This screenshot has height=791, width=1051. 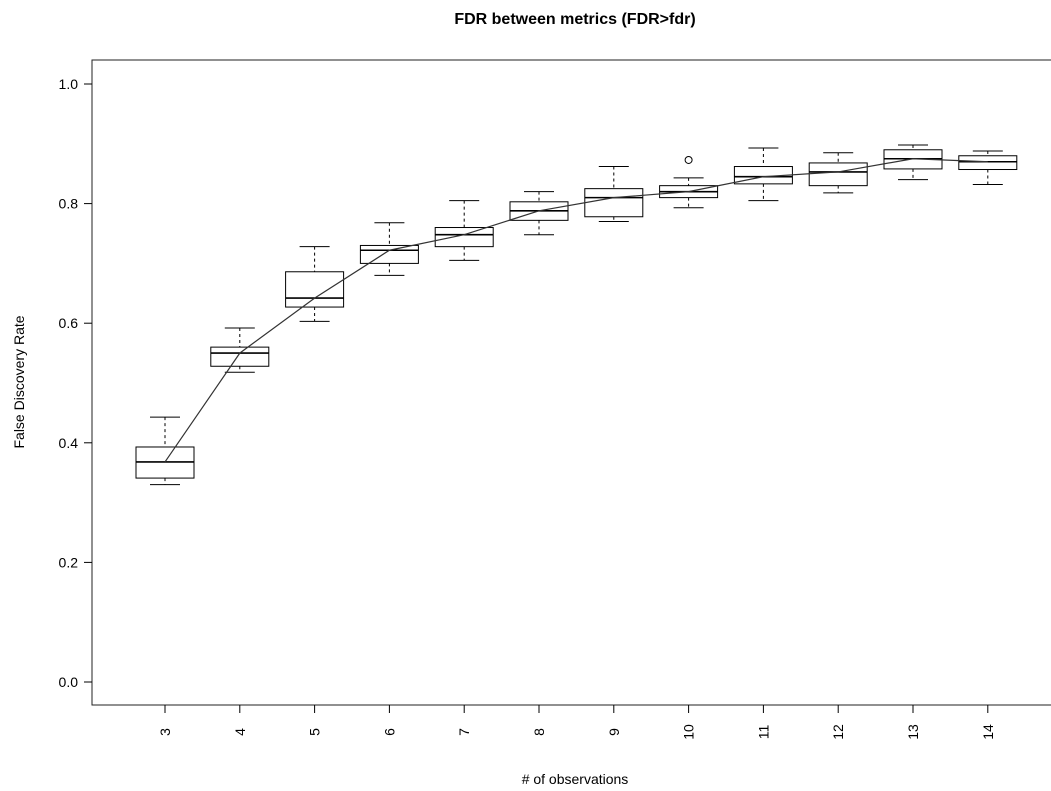 I want to click on x-tick-label: 8, so click(x=539, y=732).